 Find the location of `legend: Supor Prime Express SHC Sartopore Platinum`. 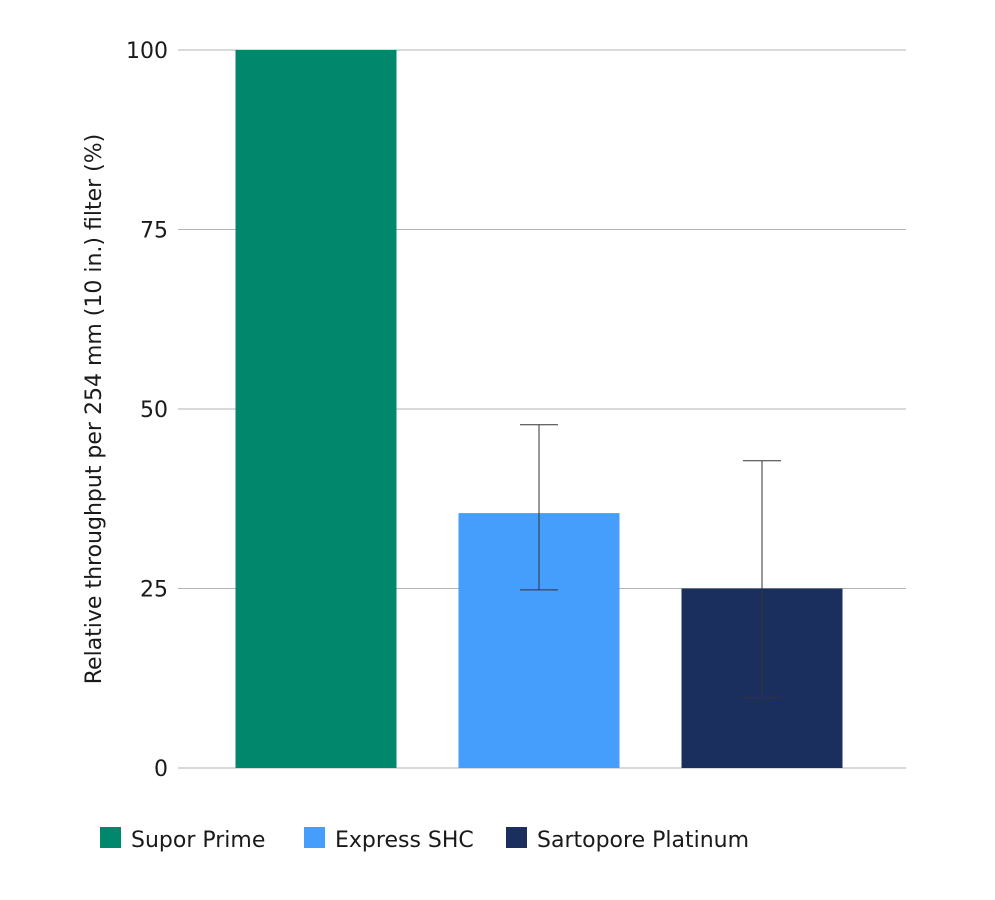

legend: Supor Prime Express SHC Sartopore Platinum is located at coordinates (424, 840).